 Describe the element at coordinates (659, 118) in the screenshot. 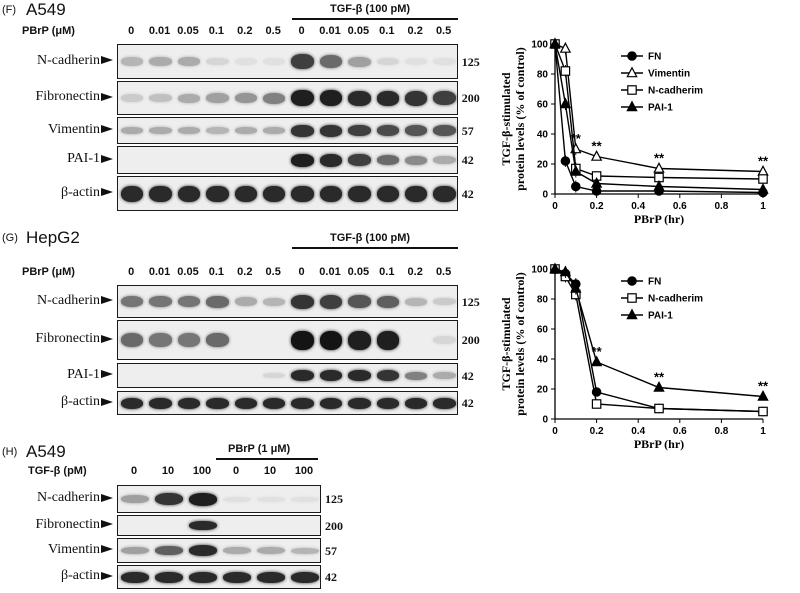

I see `series-line` at that location.